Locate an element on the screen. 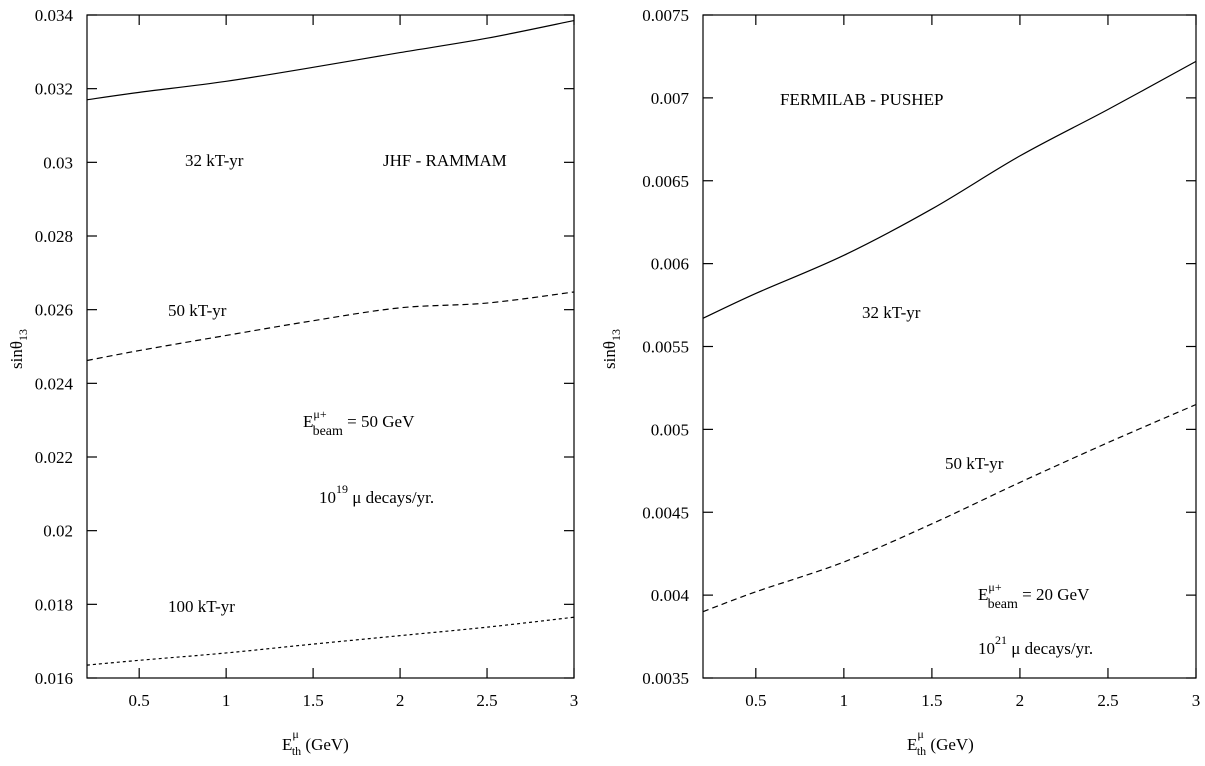 This screenshot has width=1205, height=766. left-x-tick-label: 2.5 is located at coordinates (486, 700).